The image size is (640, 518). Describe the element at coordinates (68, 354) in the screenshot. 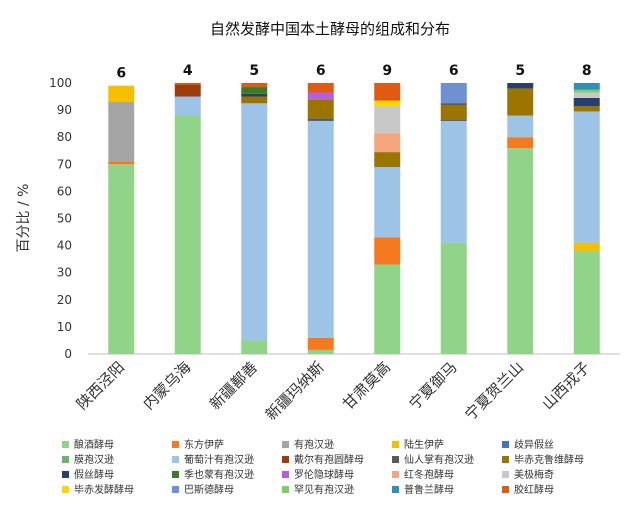

I see `y-tick-label: 0` at that location.